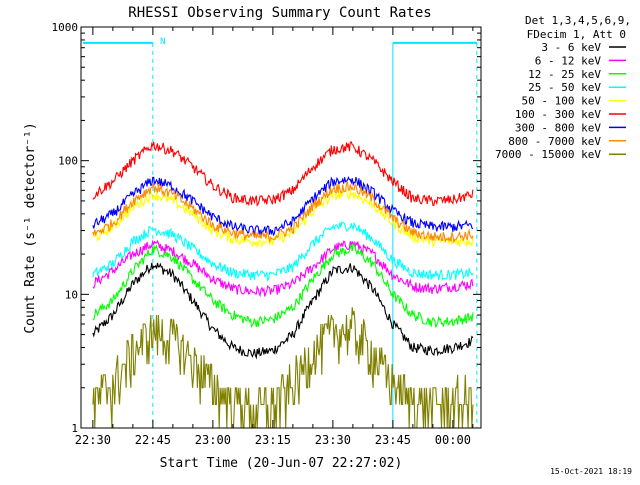 This screenshot has height=485, width=640. What do you see at coordinates (571, 47) in the screenshot?
I see `legend-label-0: 3 - 6 keV` at bounding box center [571, 47].